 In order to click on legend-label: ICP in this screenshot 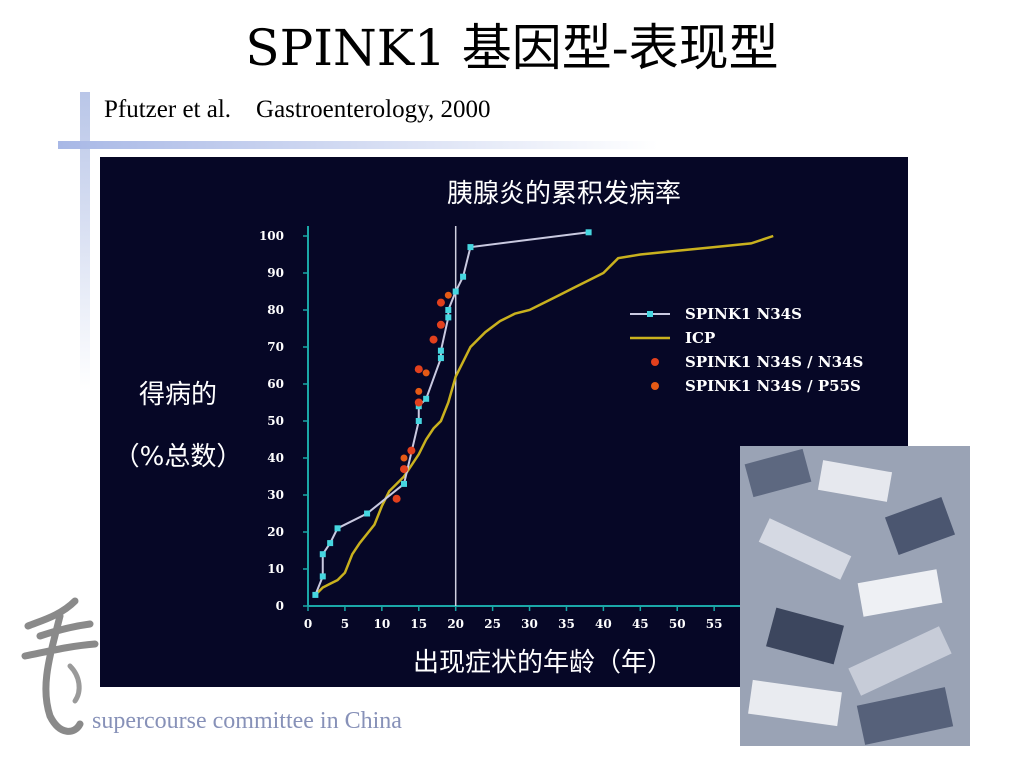, I will do `click(700, 338)`.